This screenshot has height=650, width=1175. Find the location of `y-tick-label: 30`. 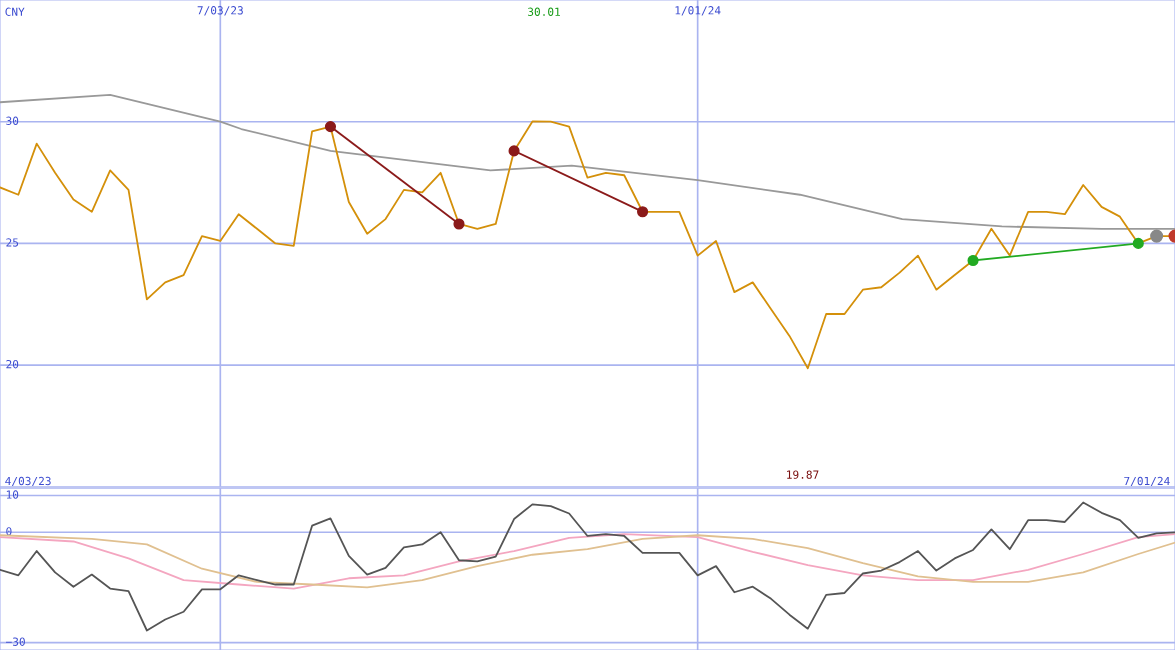

y-tick-label: 30 is located at coordinates (12, 120).